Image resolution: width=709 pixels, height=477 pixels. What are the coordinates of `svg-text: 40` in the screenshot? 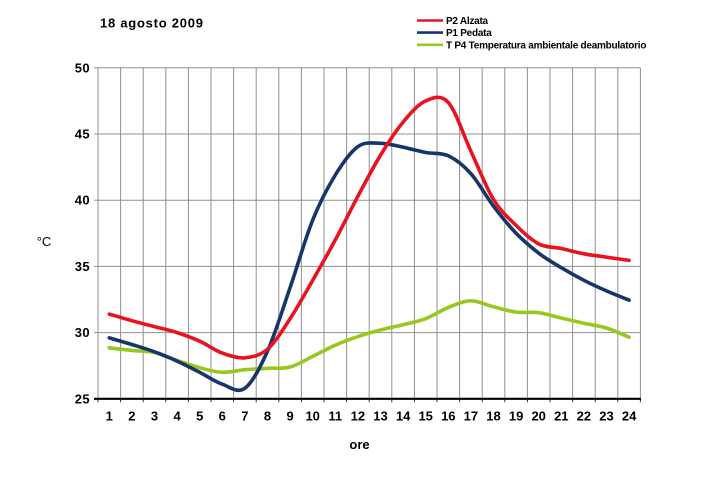 It's located at (82, 200).